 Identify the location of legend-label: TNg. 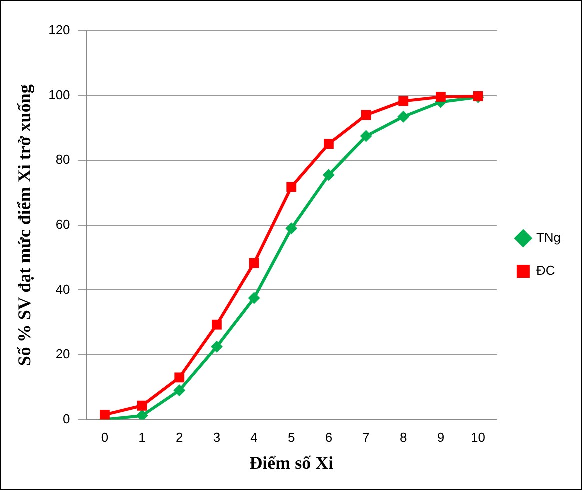
(549, 238).